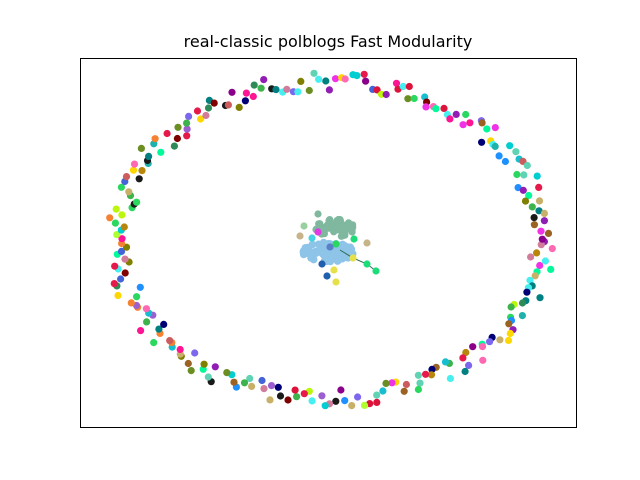  I want to click on core-edge, so click(358, 260).